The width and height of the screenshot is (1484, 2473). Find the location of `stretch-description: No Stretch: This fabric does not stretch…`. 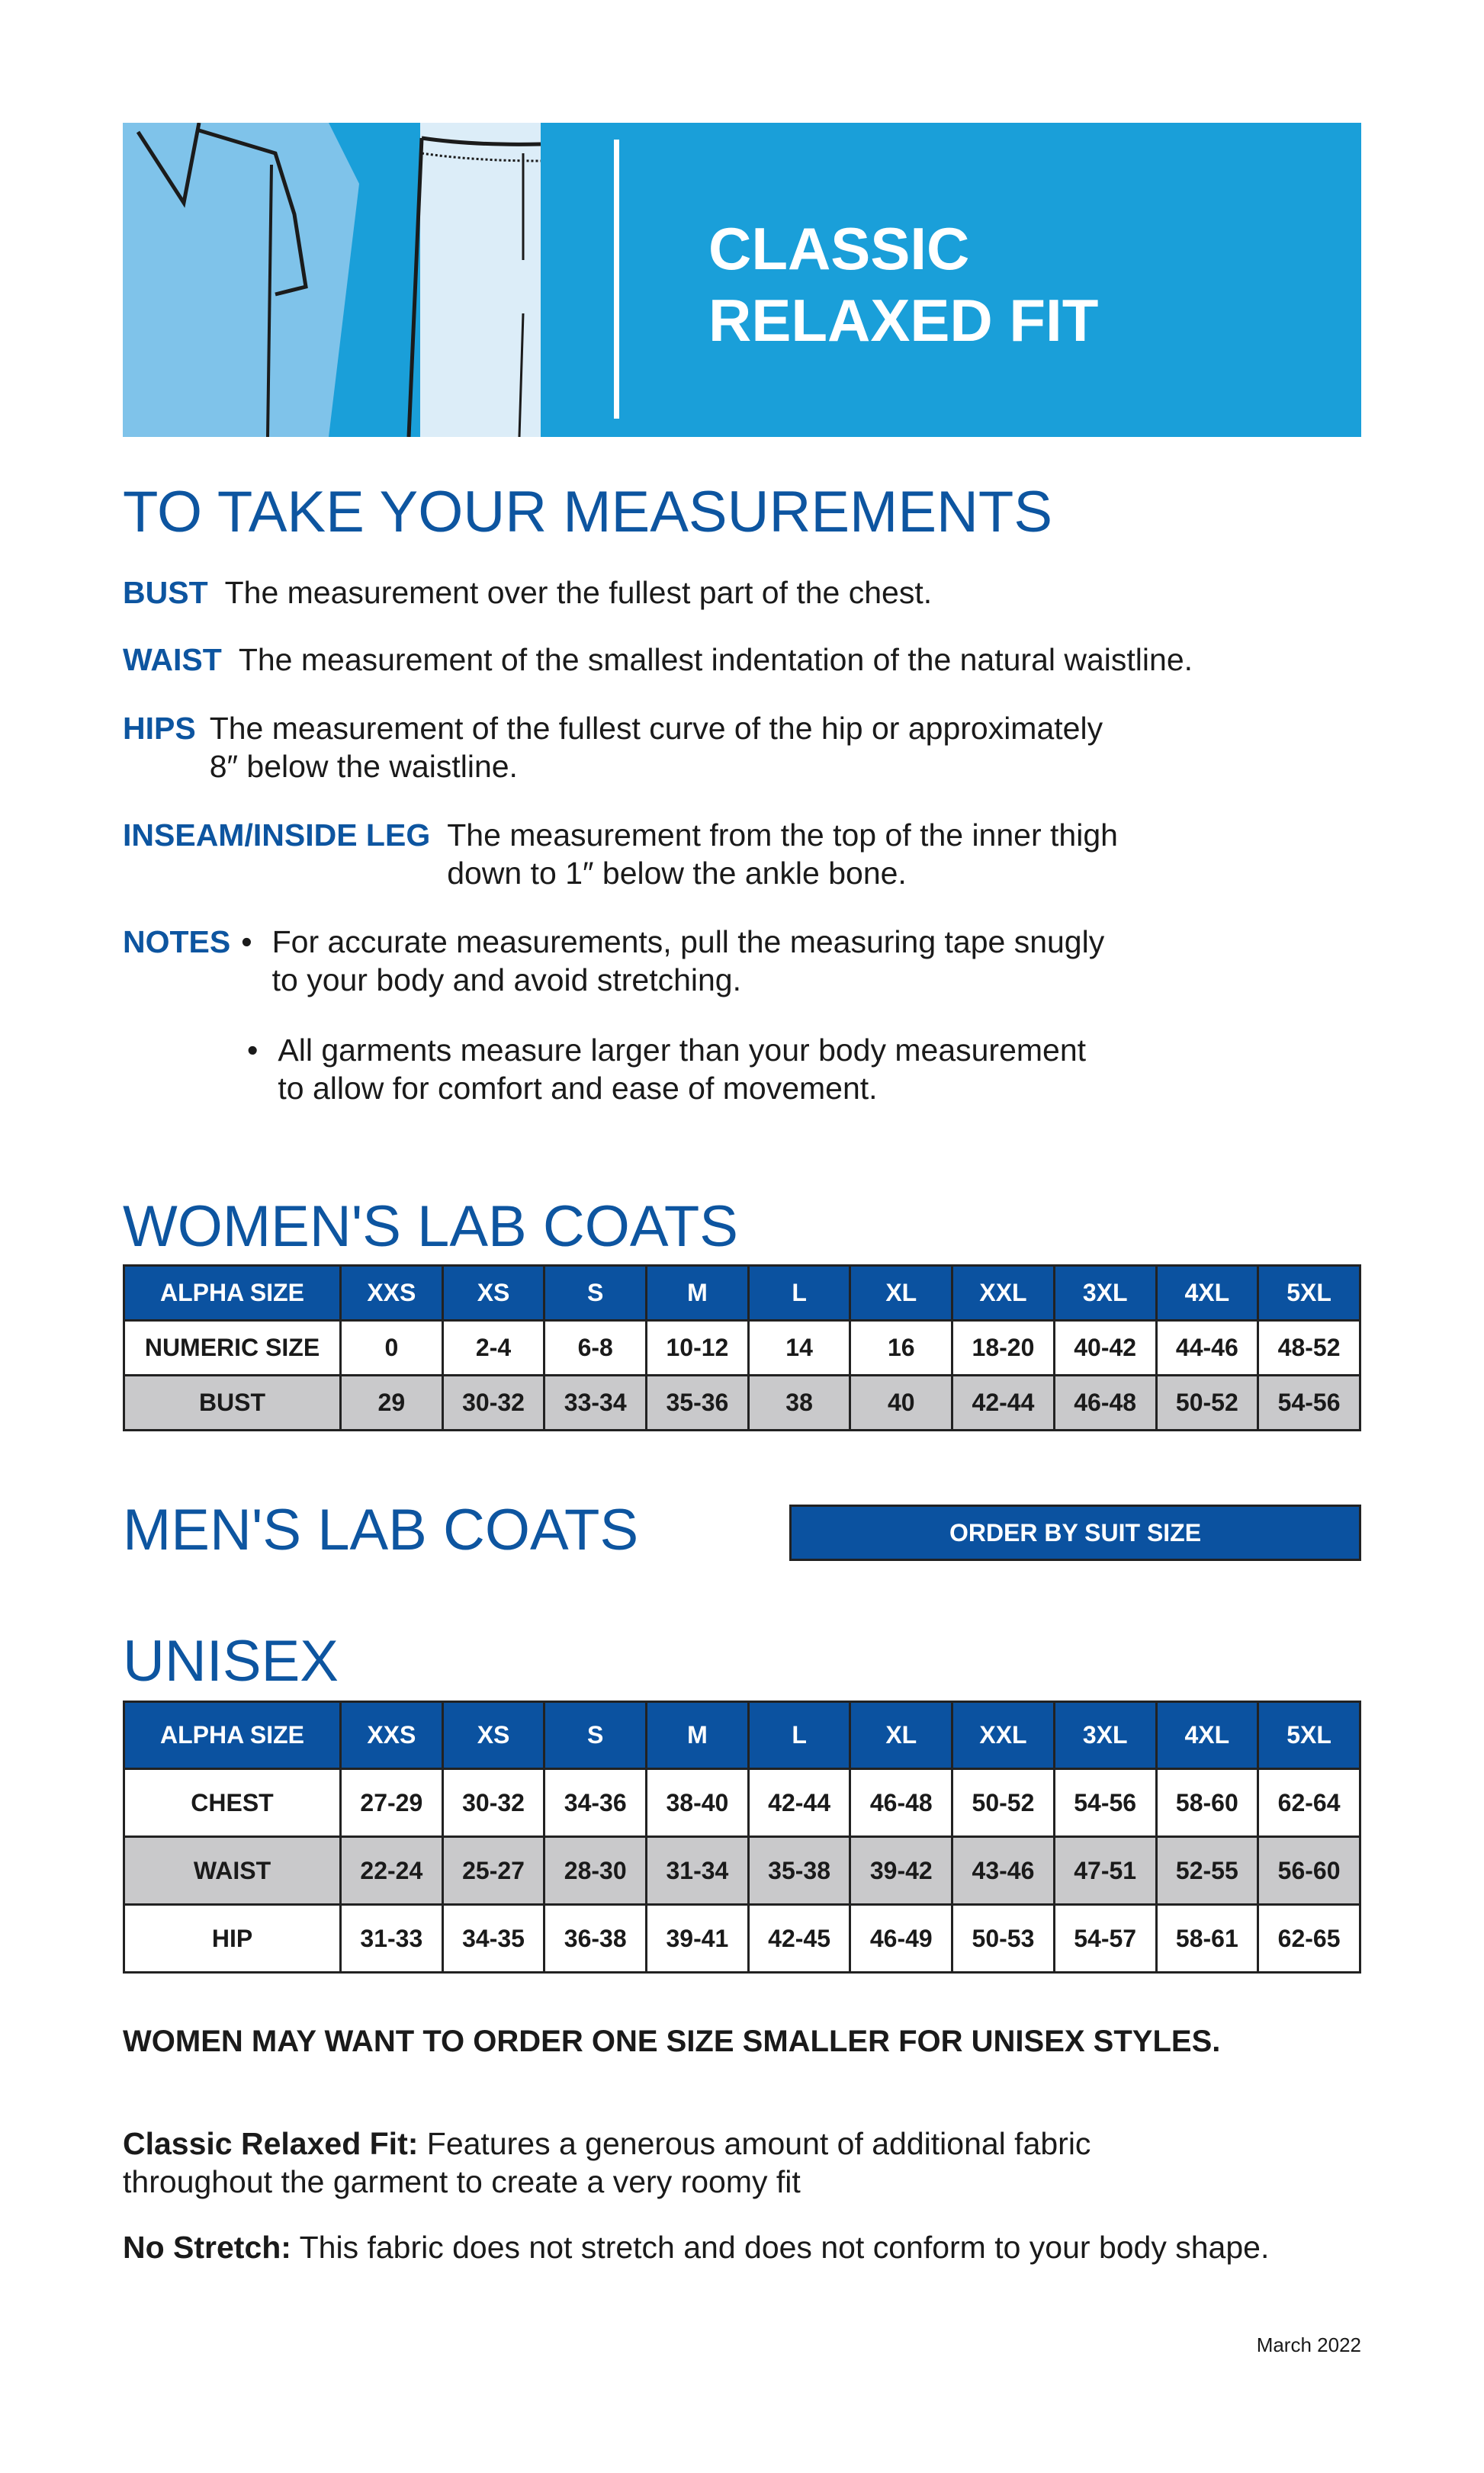

stretch-description: No Stretch: This fabric does not stretch… is located at coordinates (771, 2247).